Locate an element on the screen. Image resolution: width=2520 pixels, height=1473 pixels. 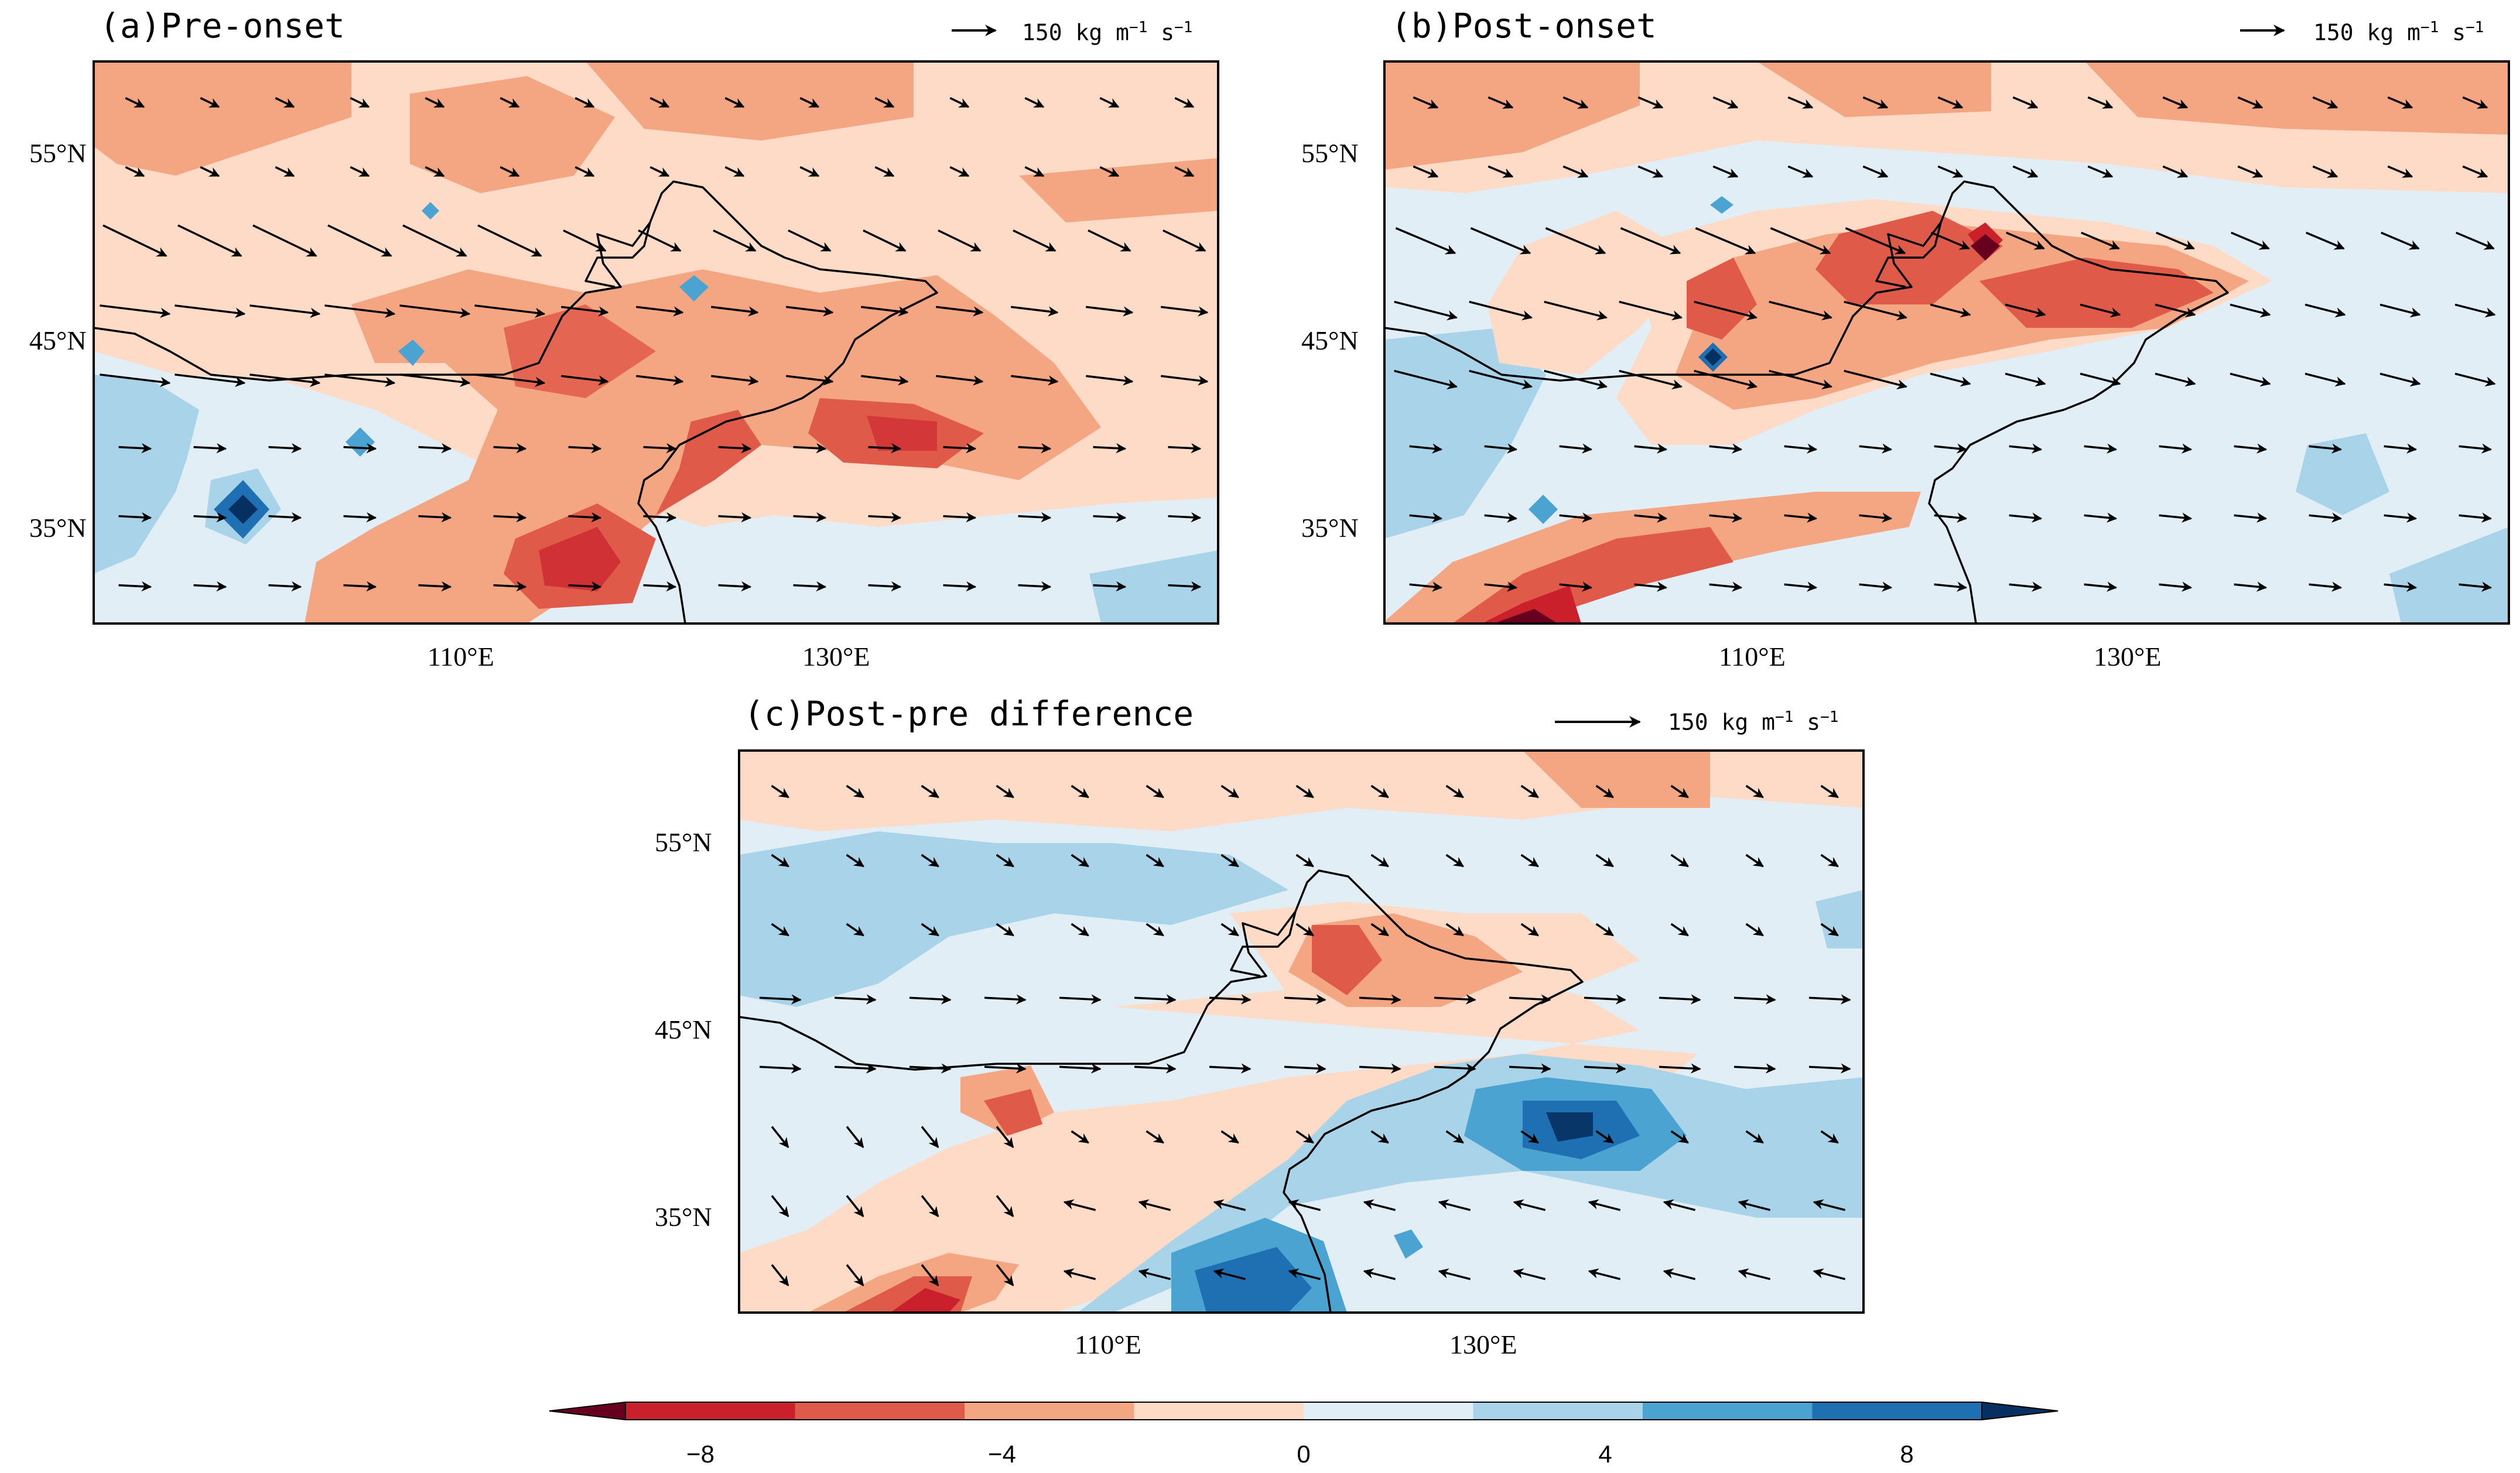
panel-a-title: (a)Pre-onset is located at coordinates (223, 26).